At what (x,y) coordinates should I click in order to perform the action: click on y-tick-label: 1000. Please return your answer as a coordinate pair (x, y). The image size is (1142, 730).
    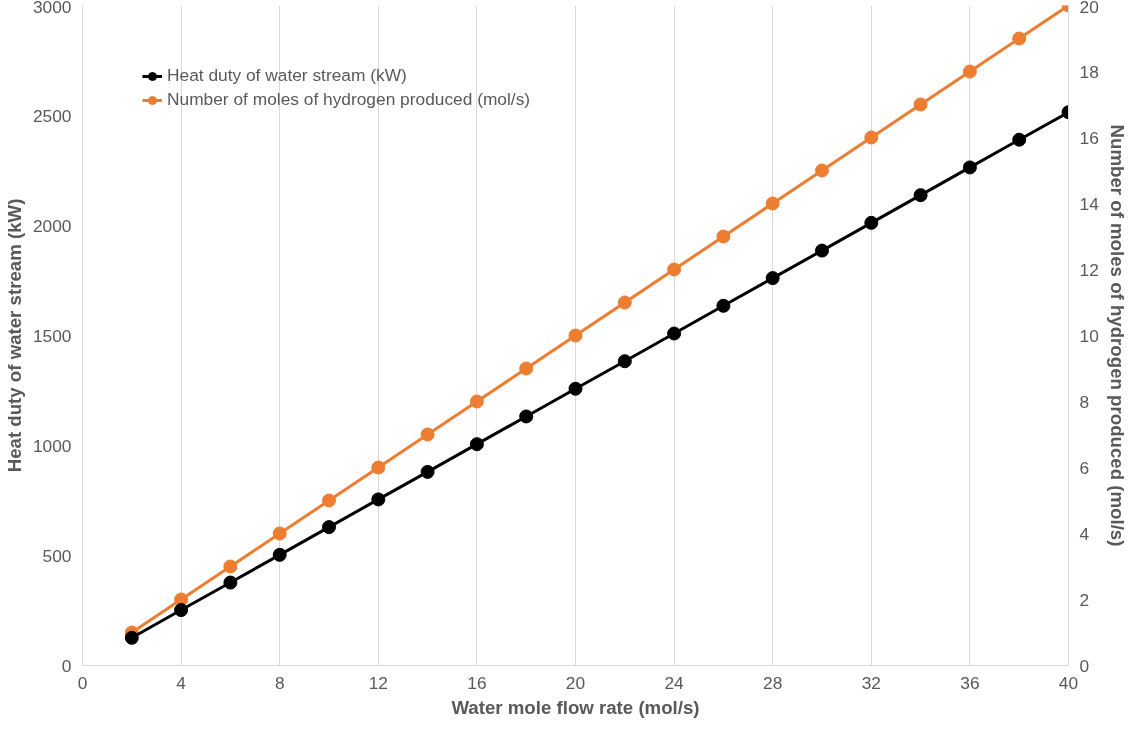
    Looking at the image, I should click on (52, 445).